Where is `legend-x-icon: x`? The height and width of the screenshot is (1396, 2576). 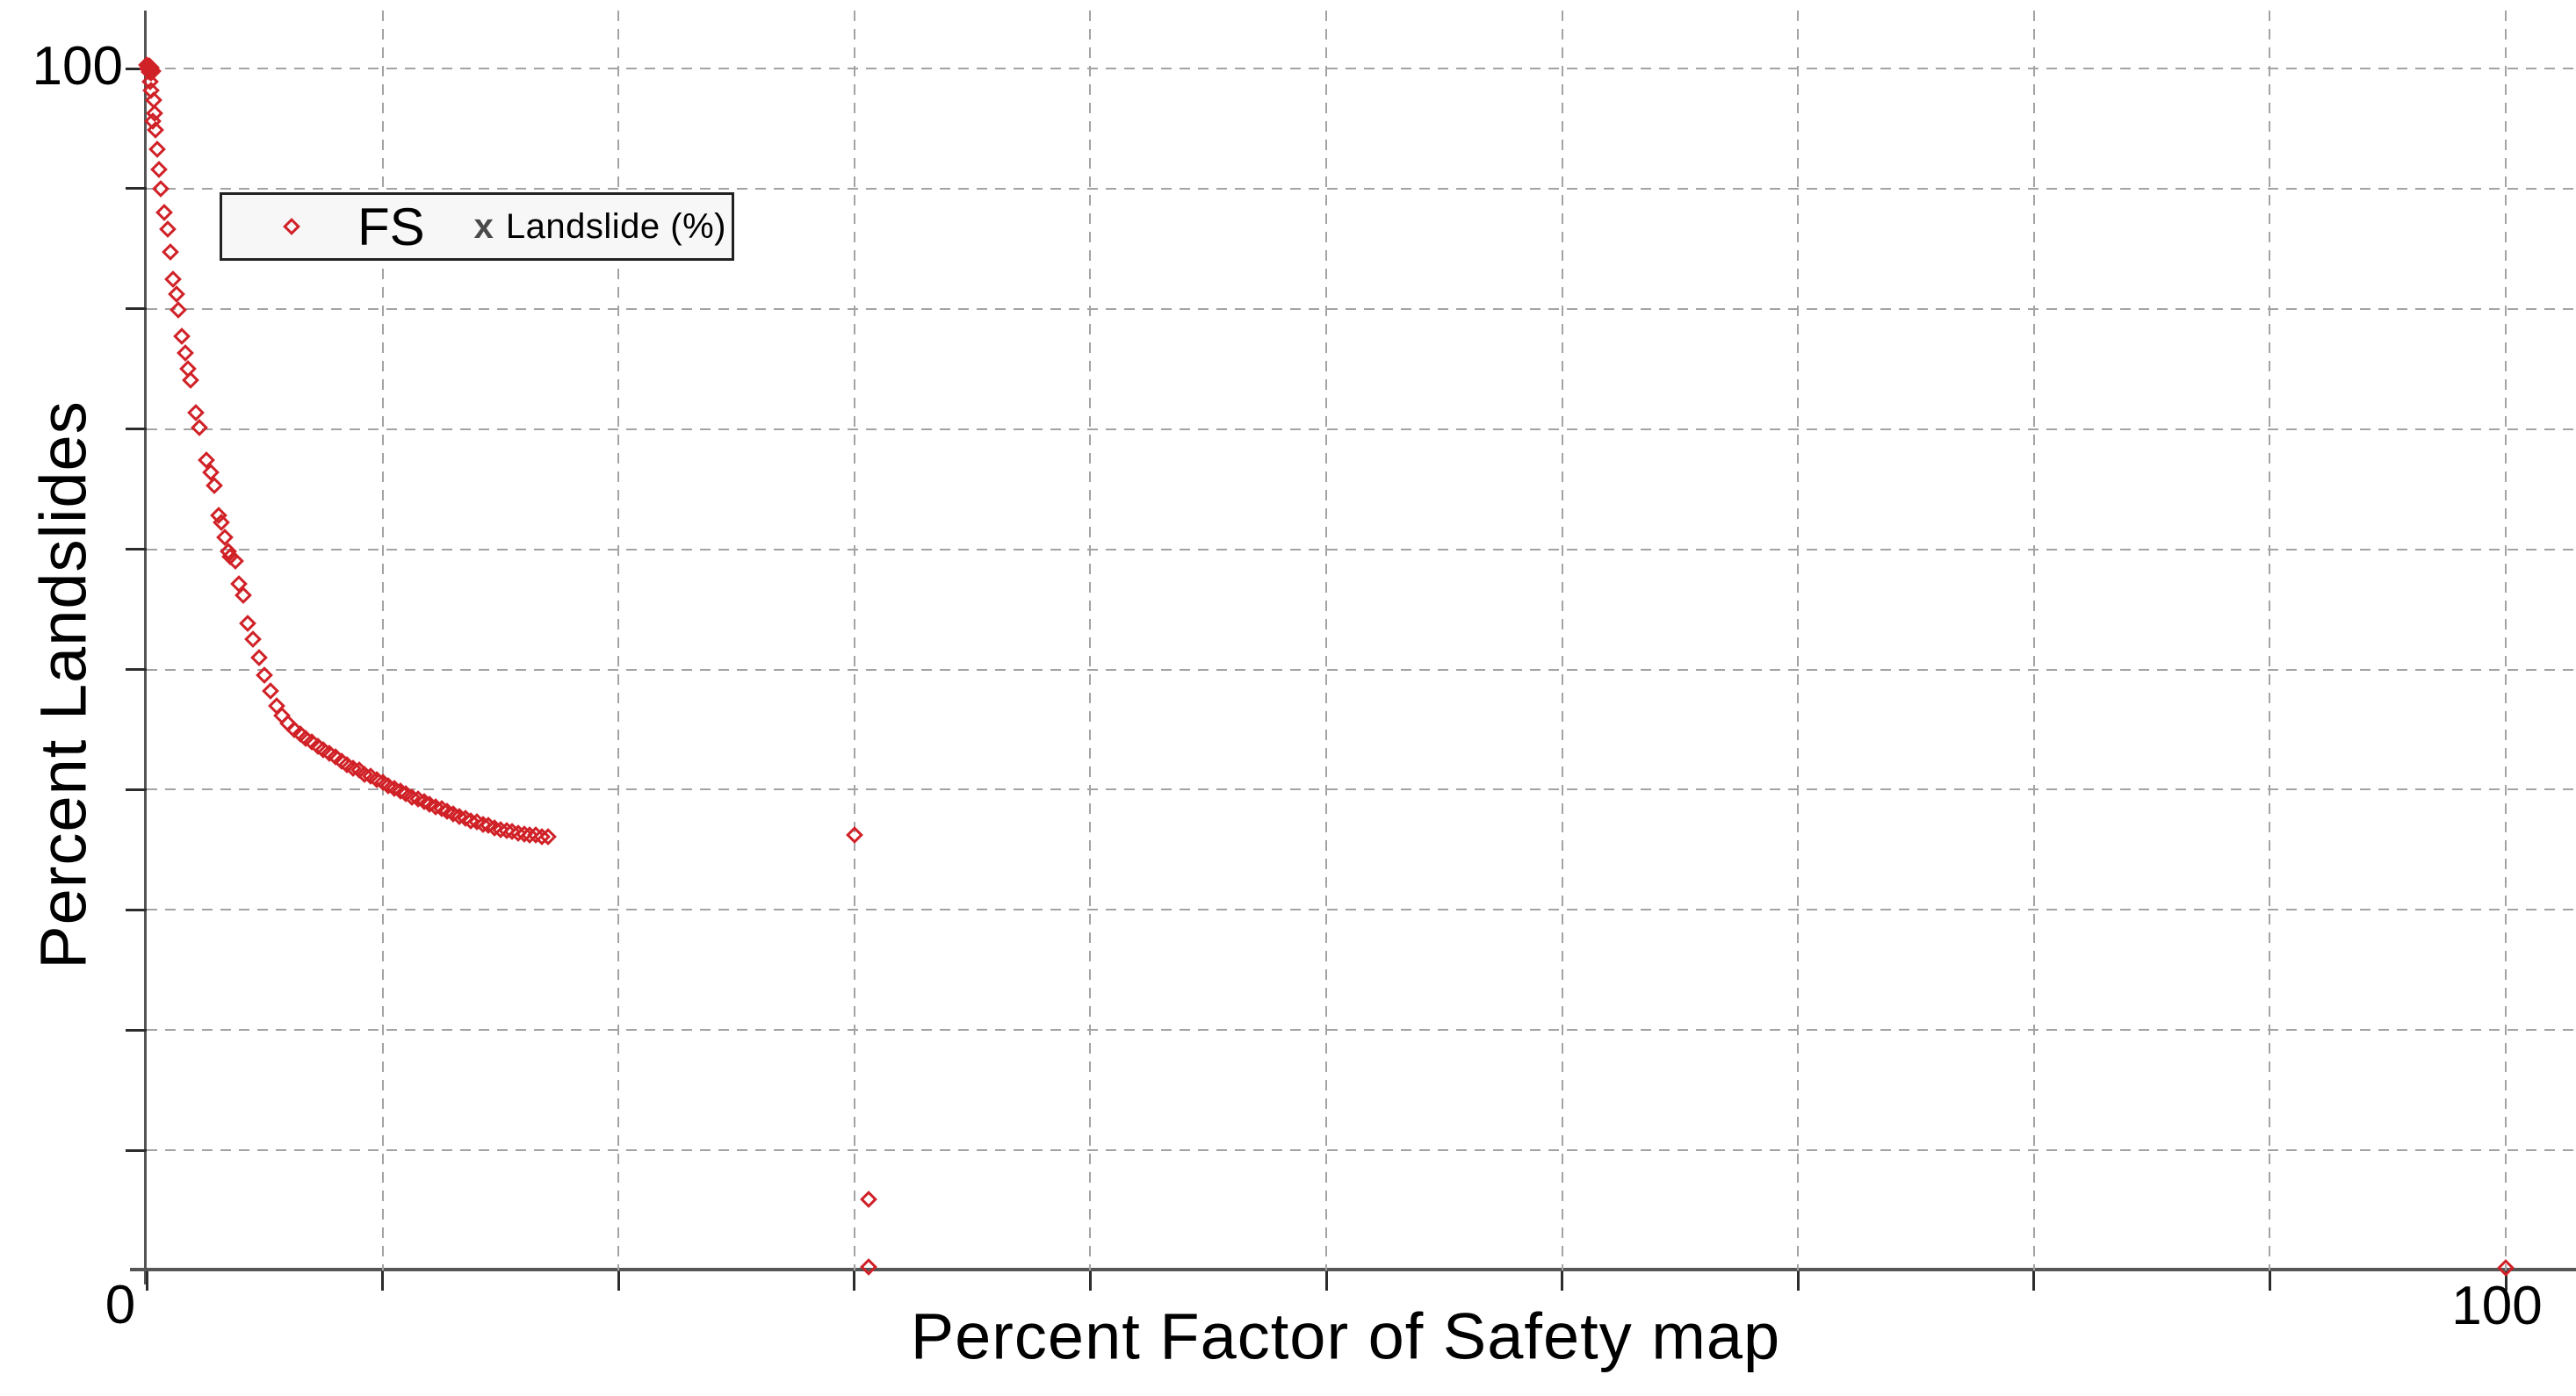
legend-x-icon: x is located at coordinates (483, 227).